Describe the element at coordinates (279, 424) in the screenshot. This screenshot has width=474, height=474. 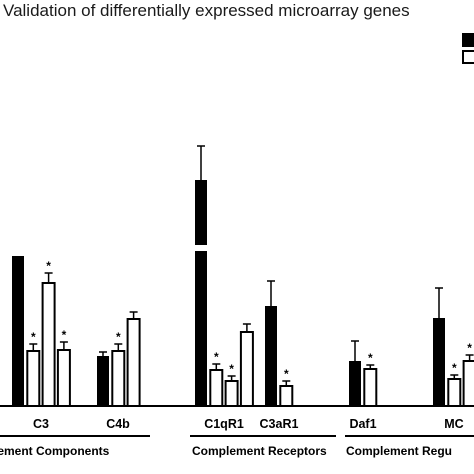
I see `x-tick-label: C3aR1` at that location.